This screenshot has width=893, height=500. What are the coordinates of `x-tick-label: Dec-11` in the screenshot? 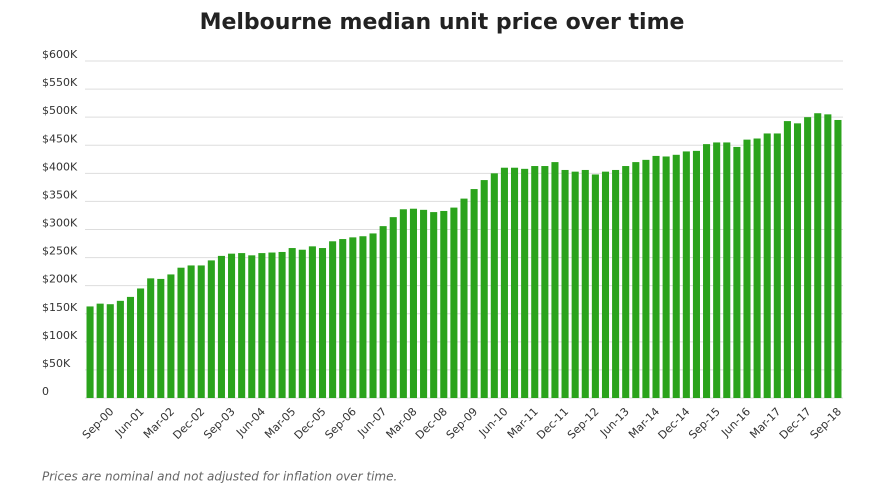 It's located at (552, 423).